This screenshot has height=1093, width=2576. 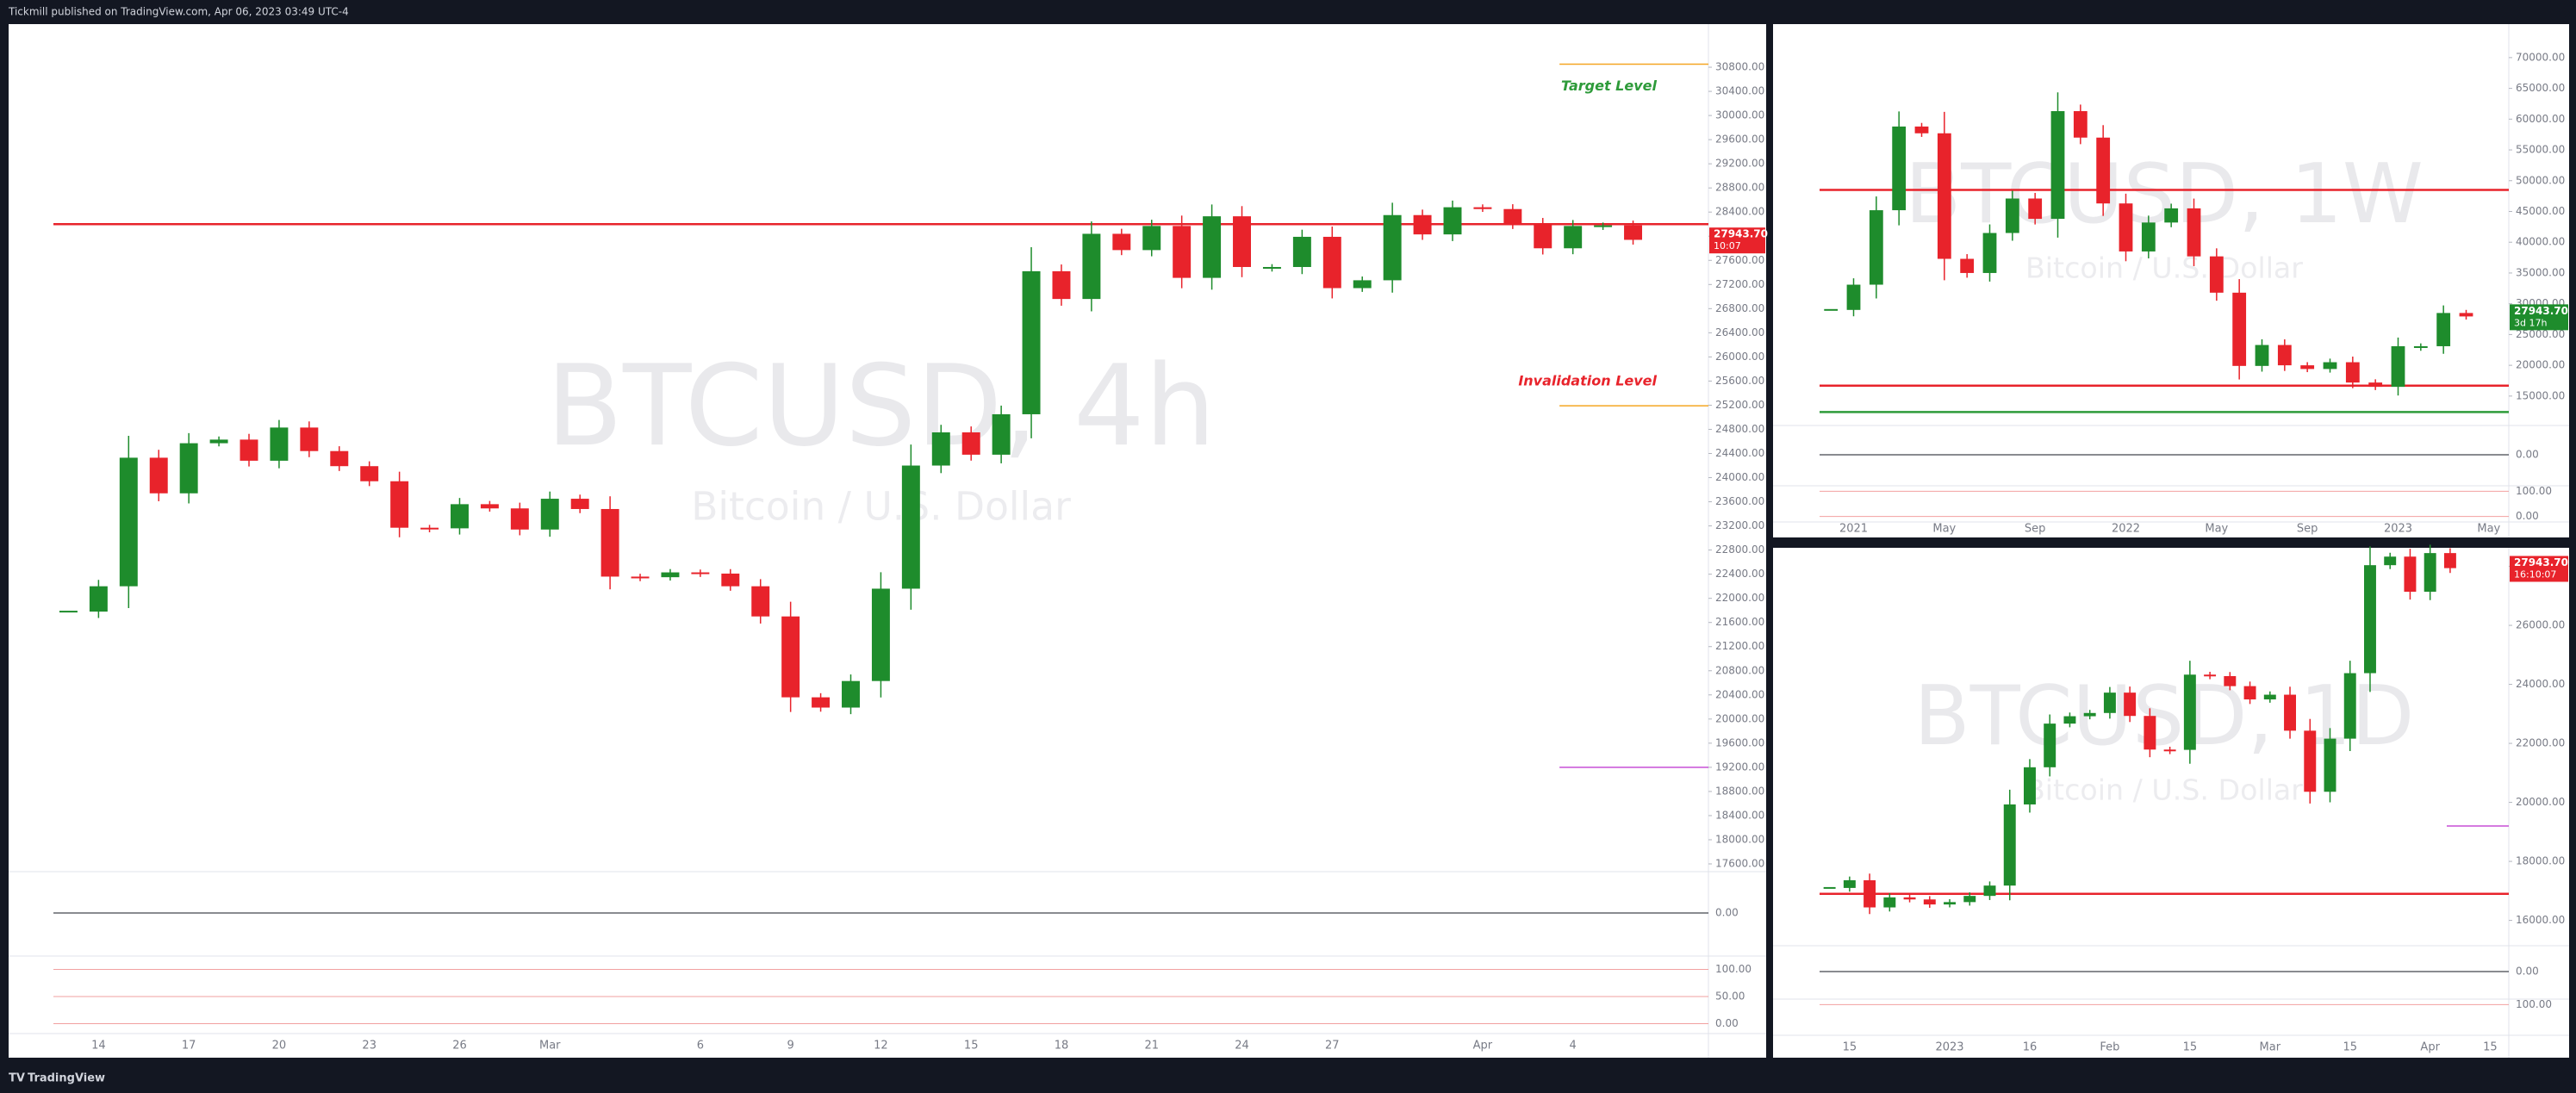 What do you see at coordinates (280, 1046) in the screenshot?
I see `x-tick-label: 20` at bounding box center [280, 1046].